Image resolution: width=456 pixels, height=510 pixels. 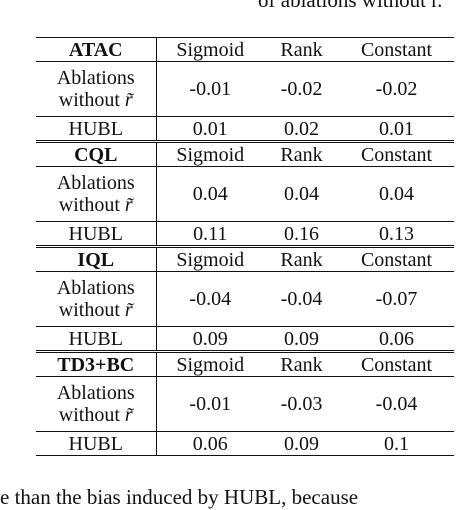 What do you see at coordinates (96, 258) in the screenshot?
I see `algorithm-name: IQL` at bounding box center [96, 258].